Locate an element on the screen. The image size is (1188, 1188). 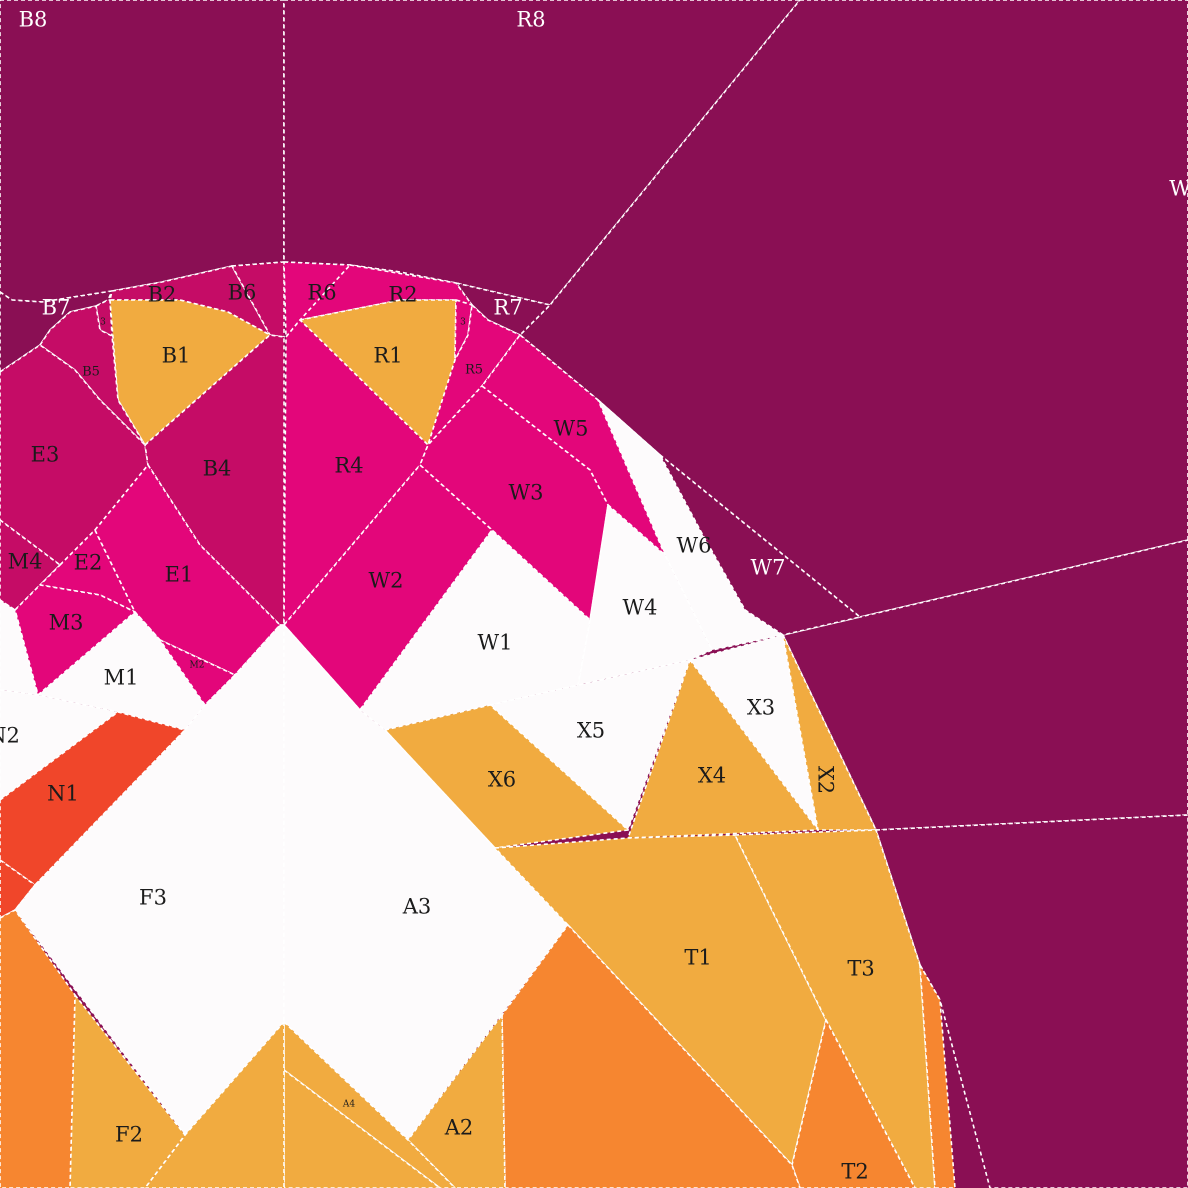
label-X2: X2 is located at coordinates (826, 780).